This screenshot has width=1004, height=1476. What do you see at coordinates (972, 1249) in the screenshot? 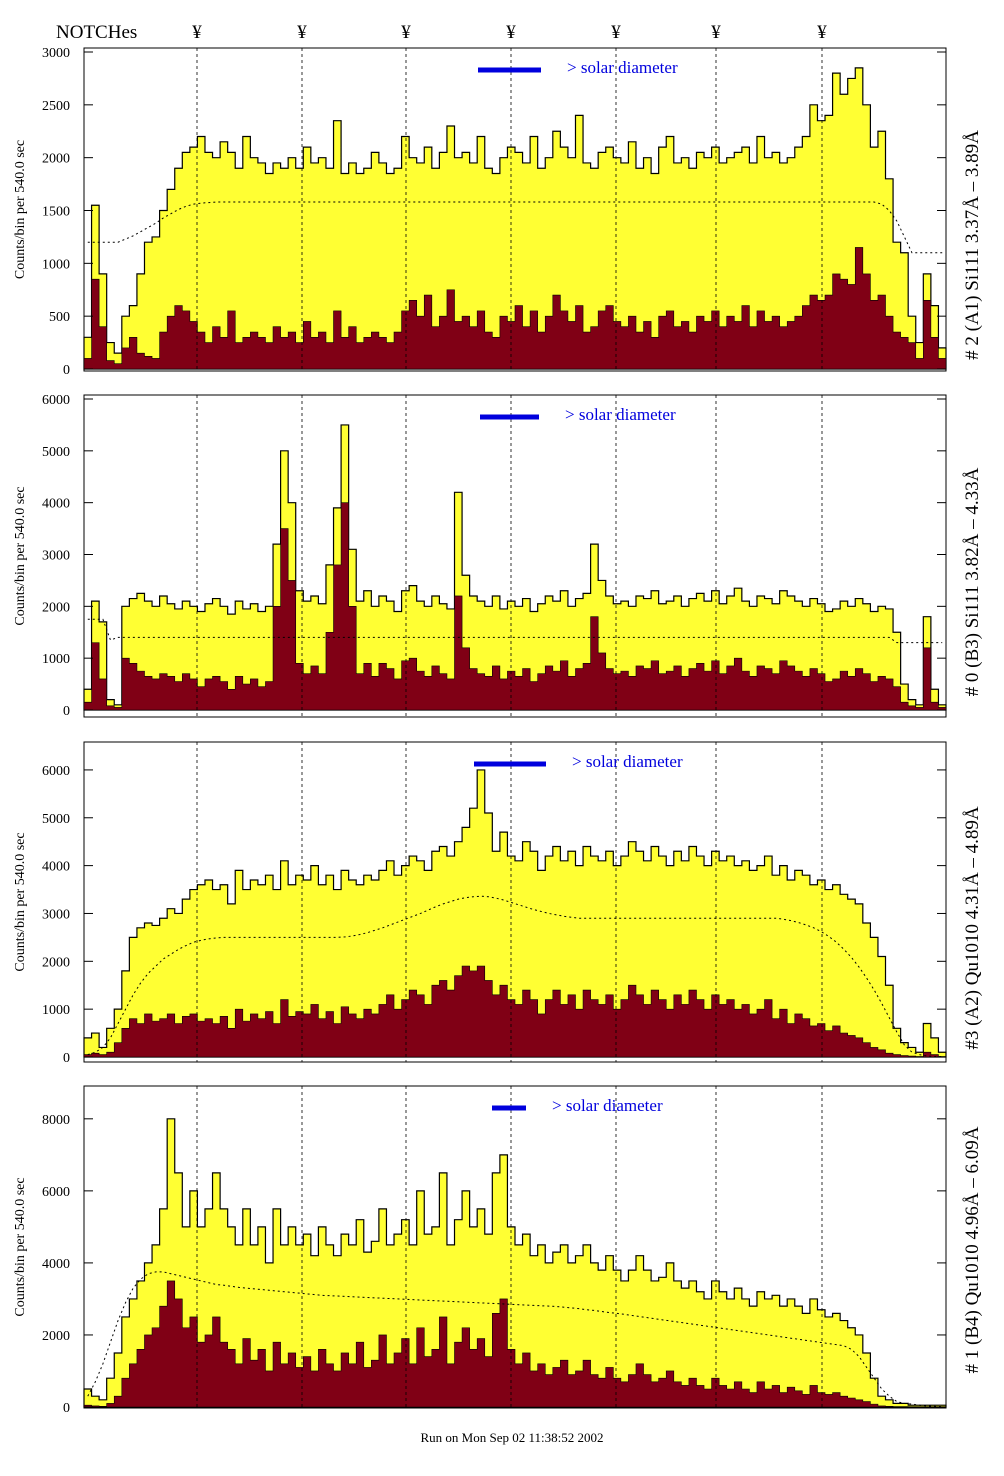
I see `panel-title: # 1 (B4) Qu1010 4.96Å – 6.09Å` at bounding box center [972, 1249].